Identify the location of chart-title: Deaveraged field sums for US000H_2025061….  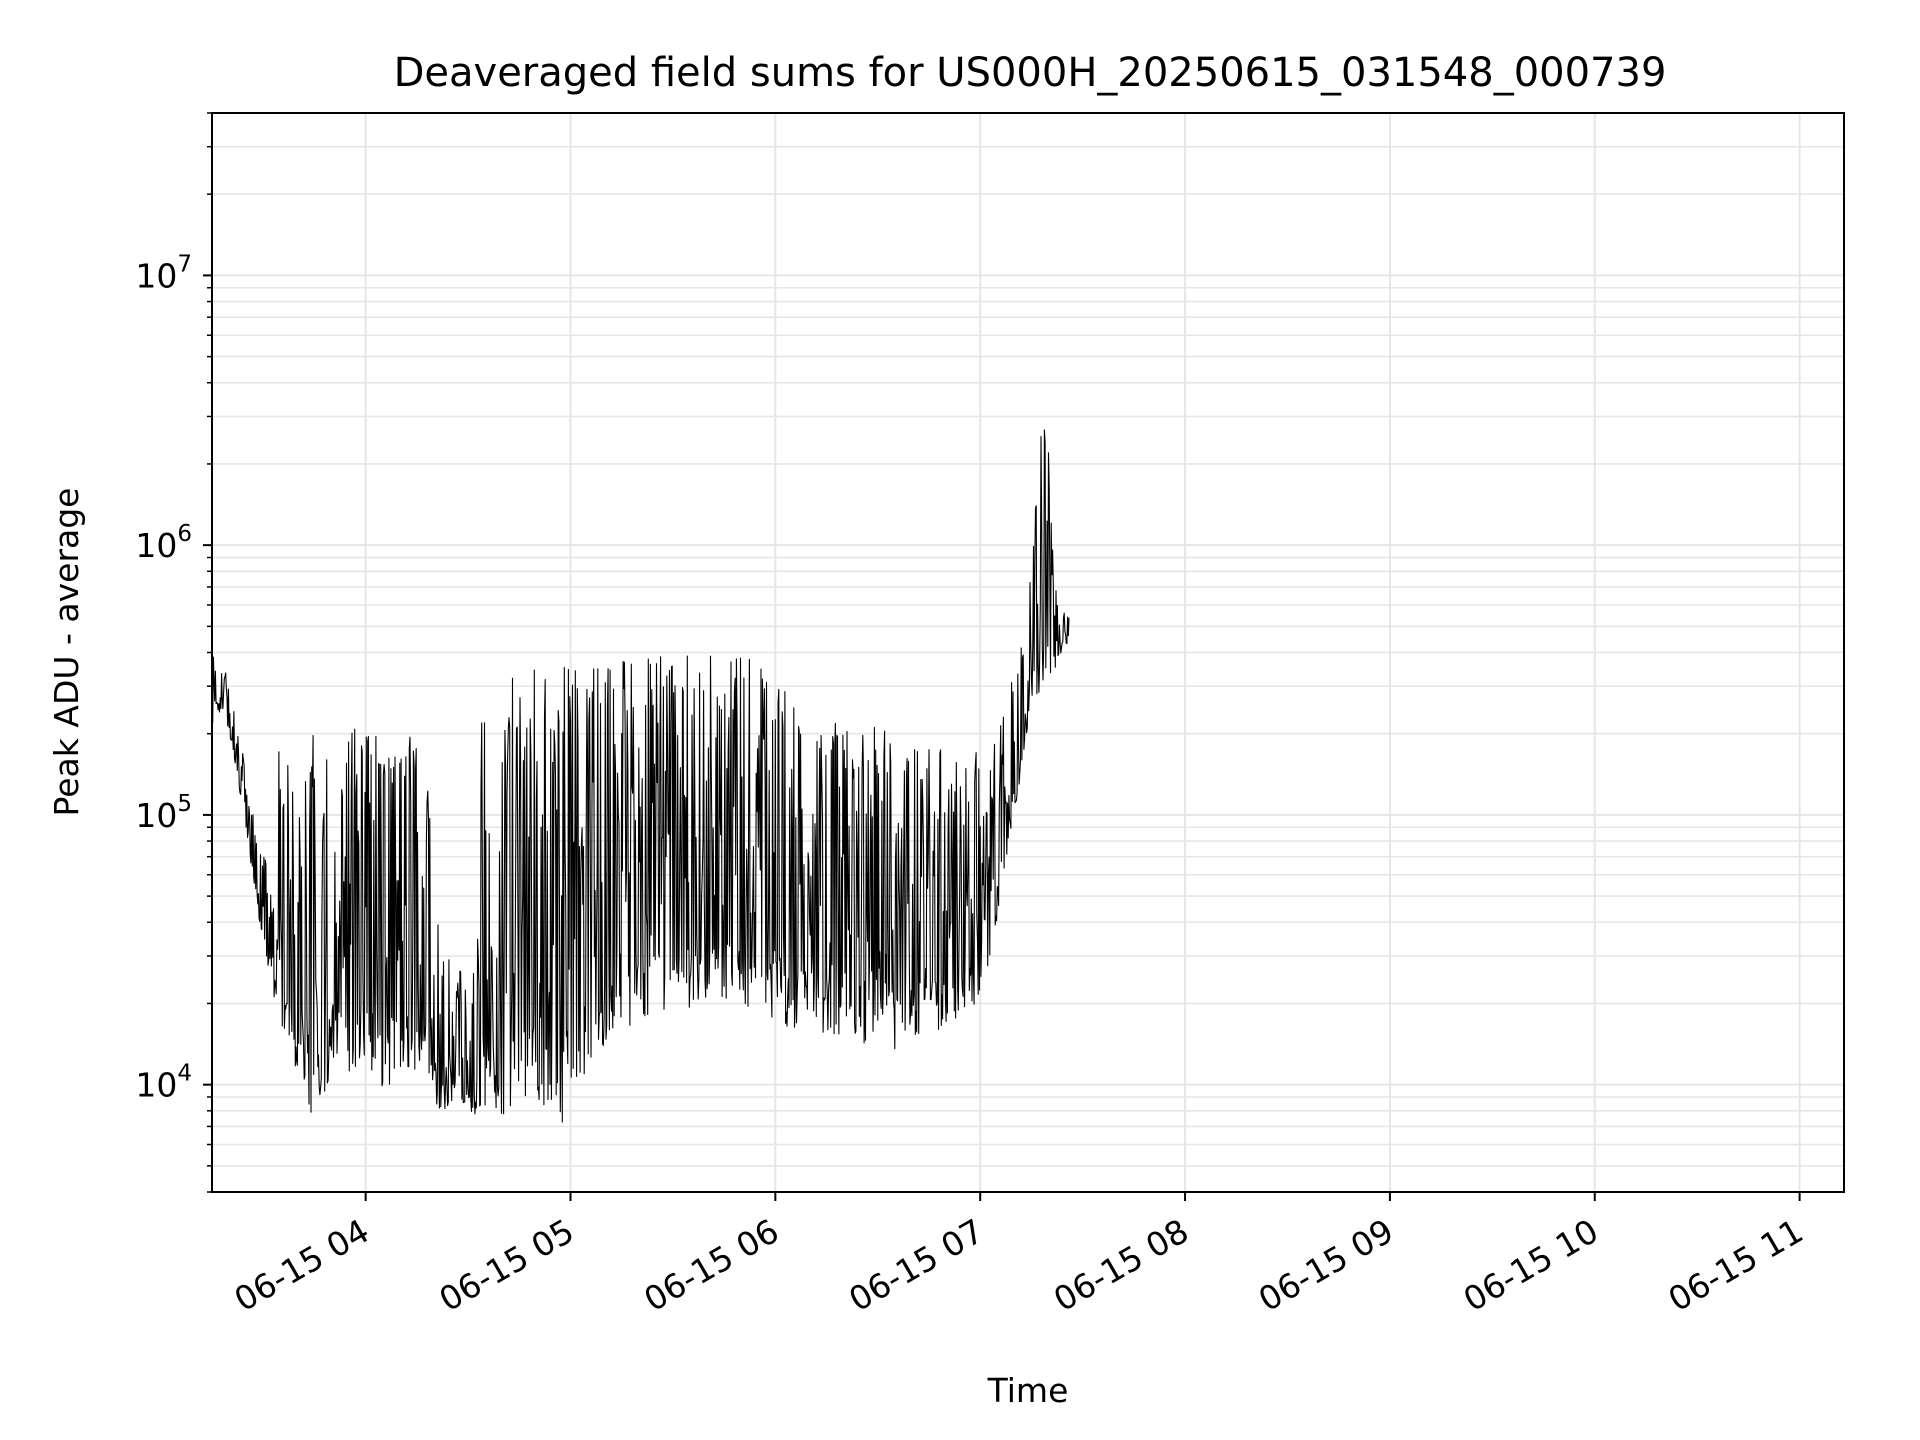
(1030, 73).